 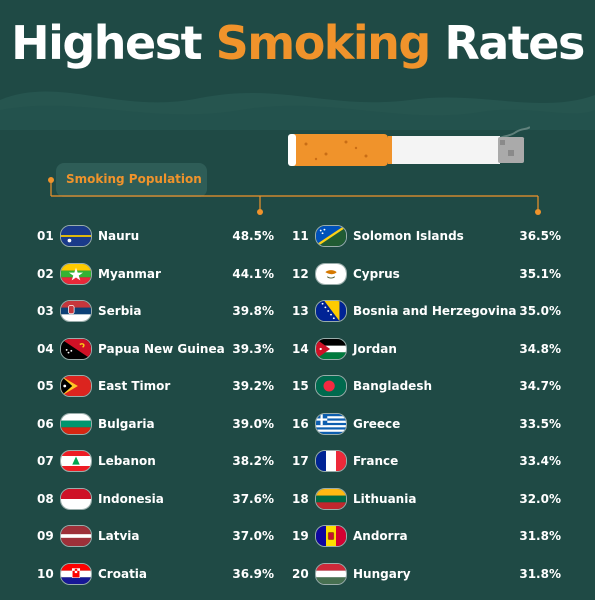 I want to click on latvia-flag-icon, so click(x=76, y=536).